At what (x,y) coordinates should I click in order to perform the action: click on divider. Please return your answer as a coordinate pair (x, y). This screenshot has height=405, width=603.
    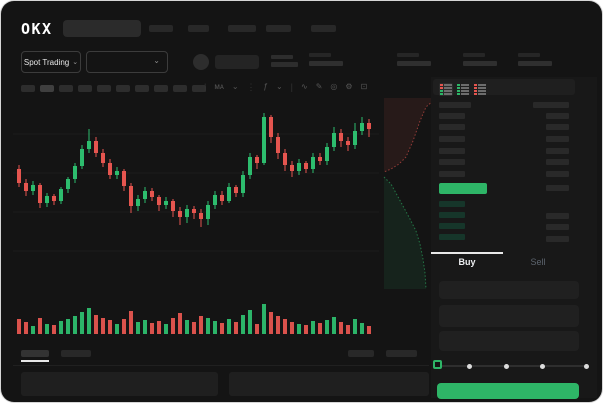
    Looking at the image, I should click on (221, 365).